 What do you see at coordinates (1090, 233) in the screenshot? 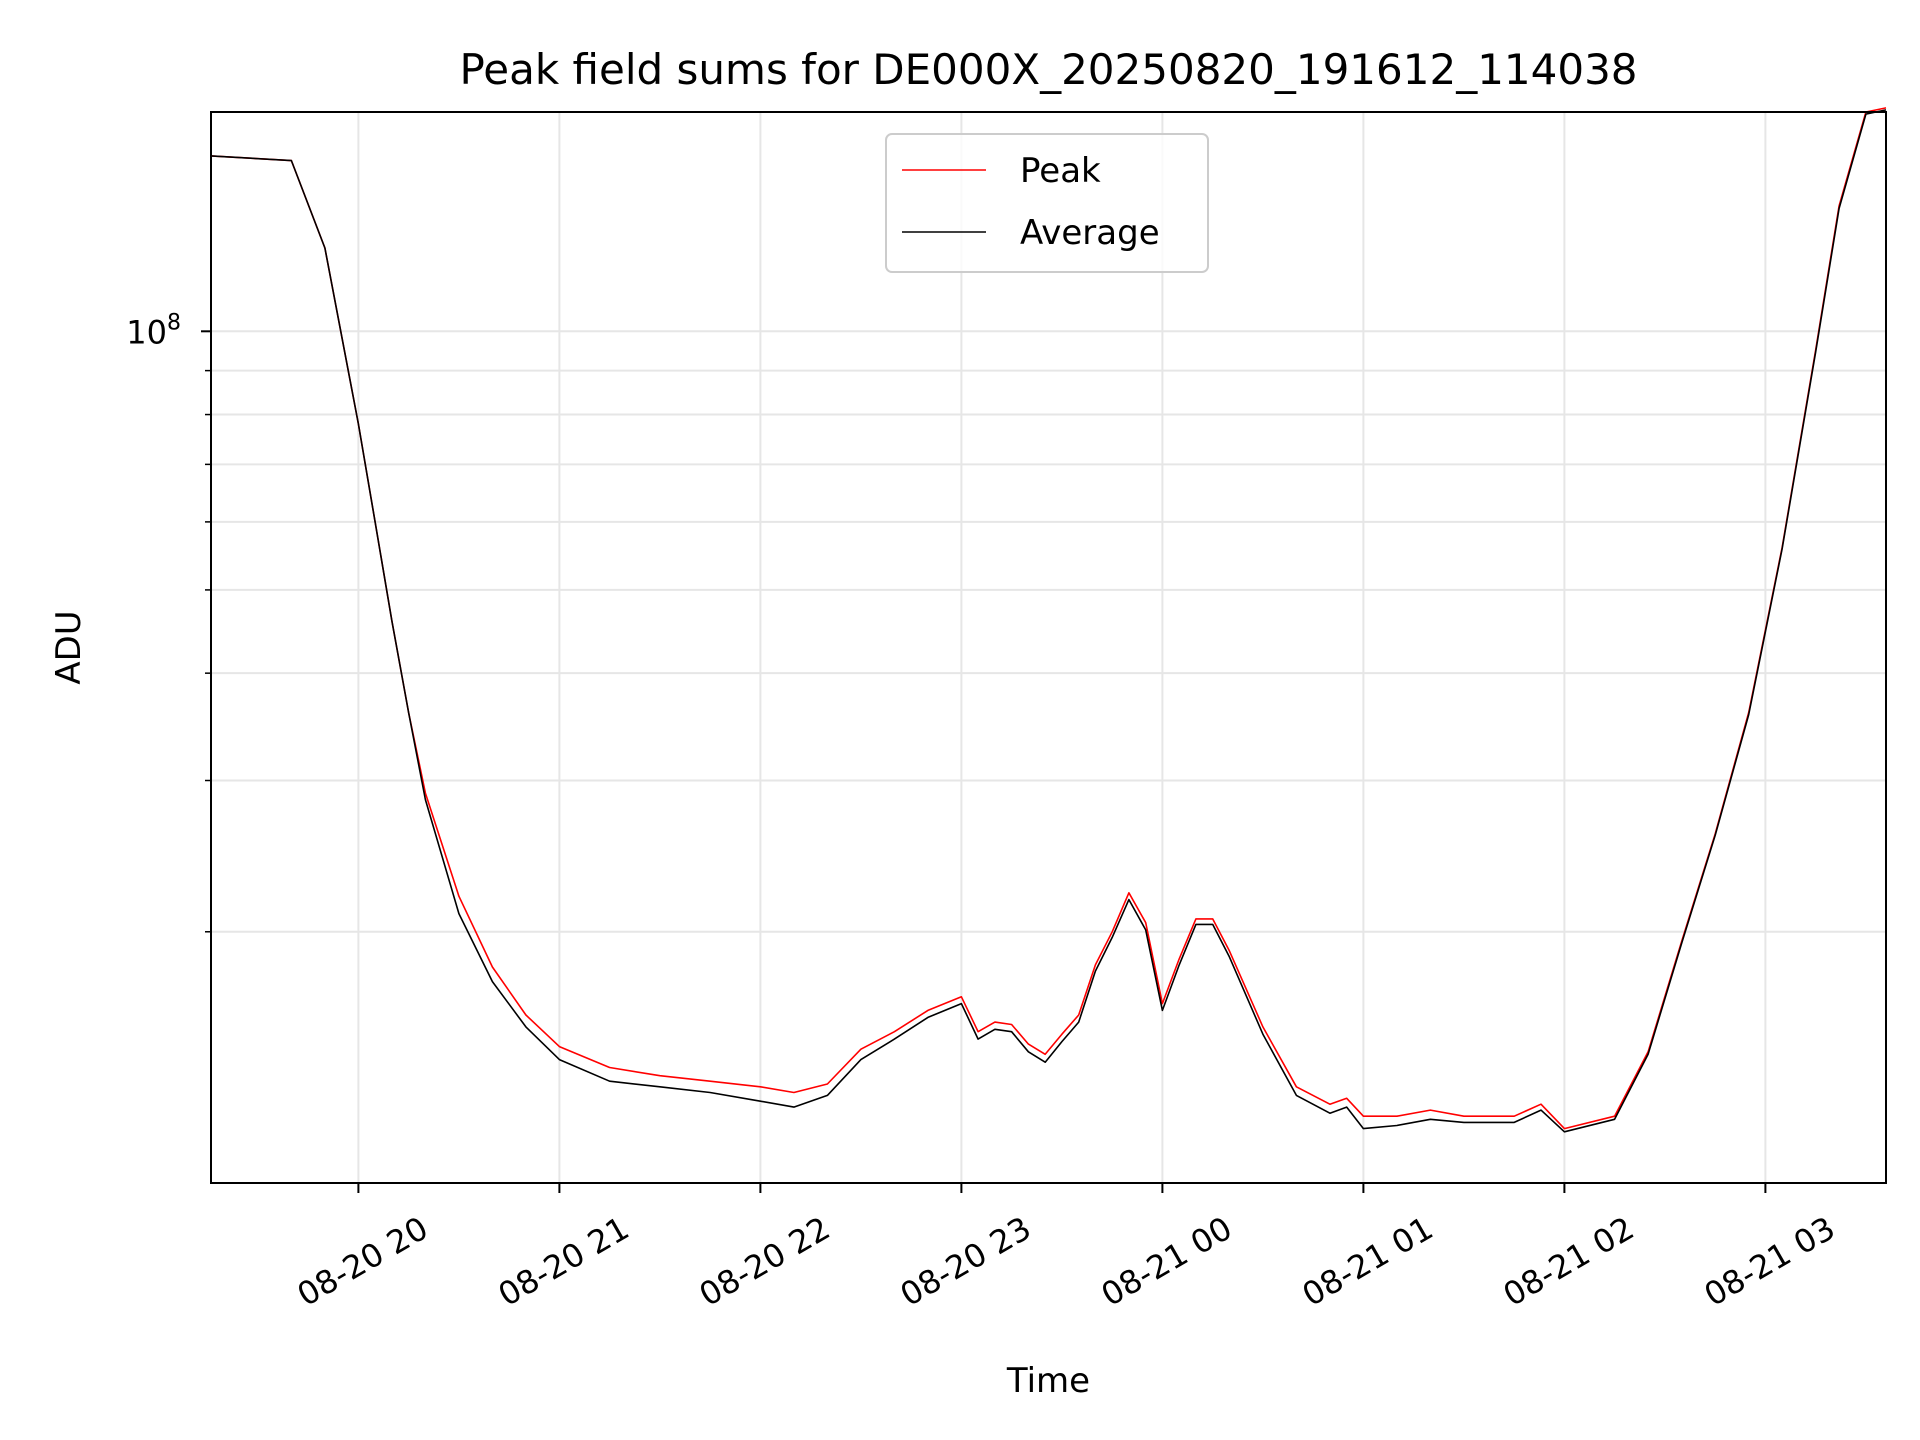
I see `legend-label-average: Average` at bounding box center [1090, 233].